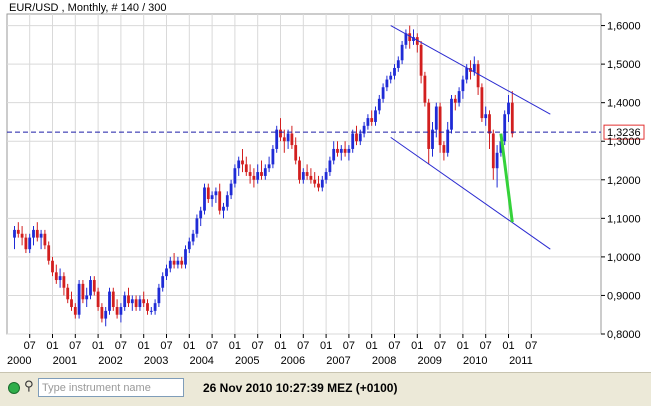  What do you see at coordinates (29, 386) in the screenshot?
I see `search-icon: ⚲` at bounding box center [29, 386].